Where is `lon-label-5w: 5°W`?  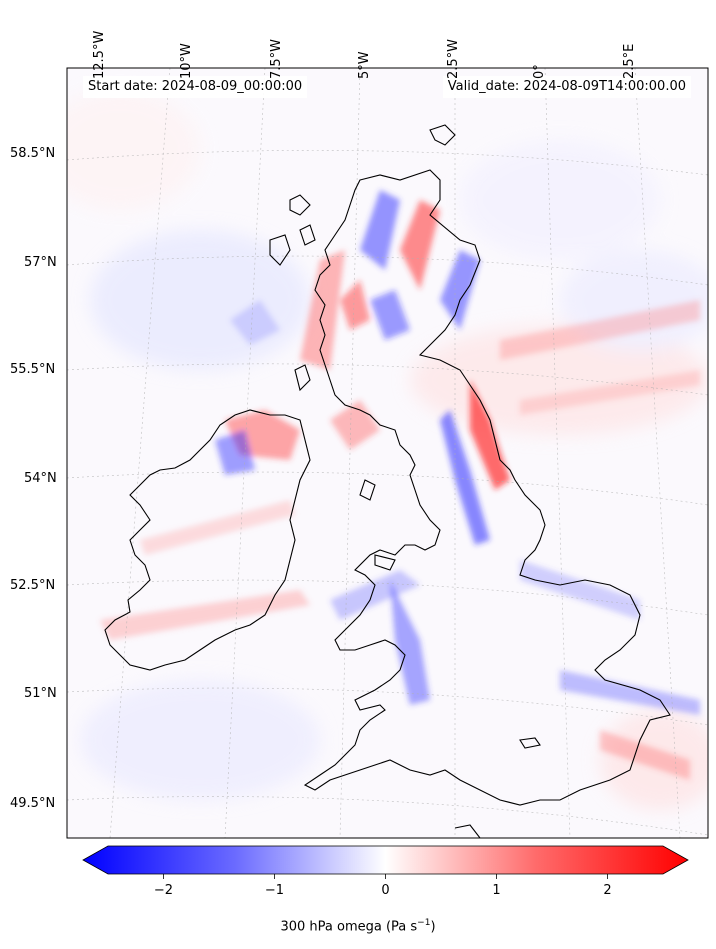 lon-label-5w: 5°W is located at coordinates (364, 65).